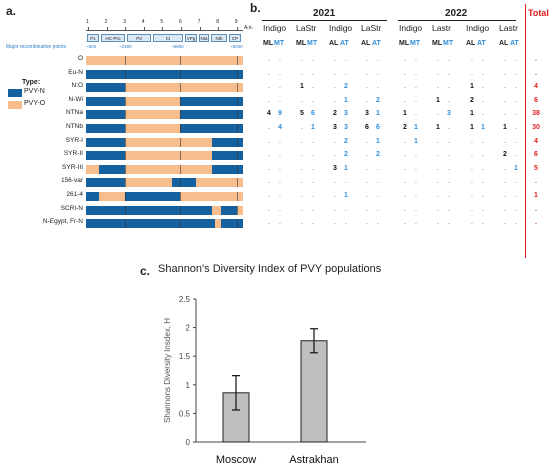 Image resolution: width=550 pixels, height=469 pixels. Describe the element at coordinates (36, 47) in the screenshot. I see `major-points-label: Major recombination points` at that location.